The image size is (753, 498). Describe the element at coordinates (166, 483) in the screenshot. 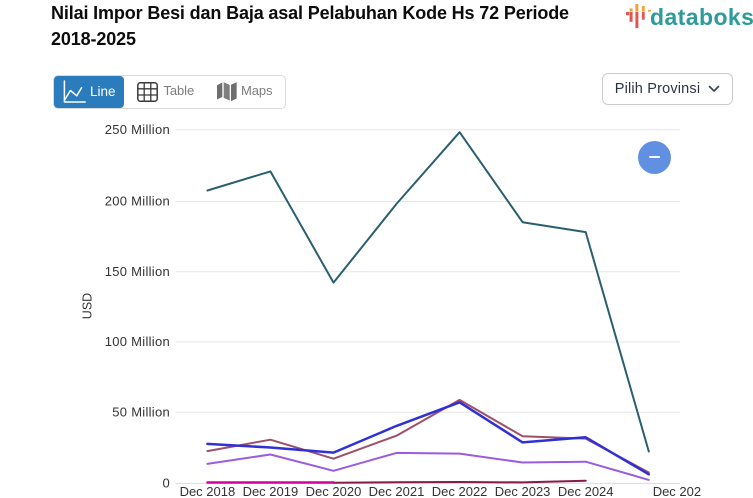

I see `svg-text: 0` at that location.